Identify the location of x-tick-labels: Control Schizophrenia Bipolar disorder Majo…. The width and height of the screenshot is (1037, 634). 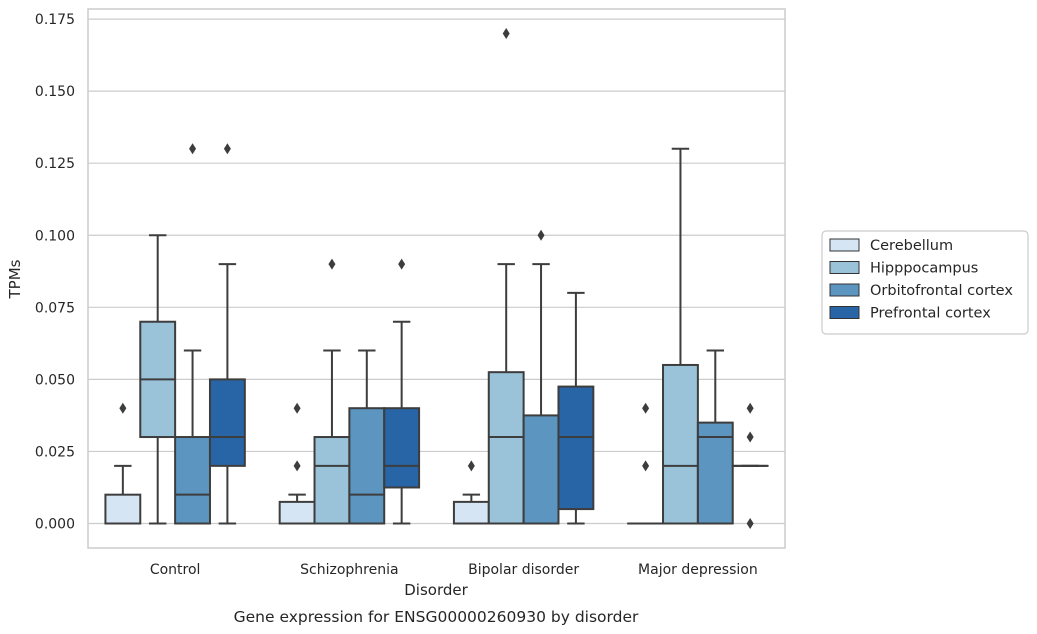
(454, 570).